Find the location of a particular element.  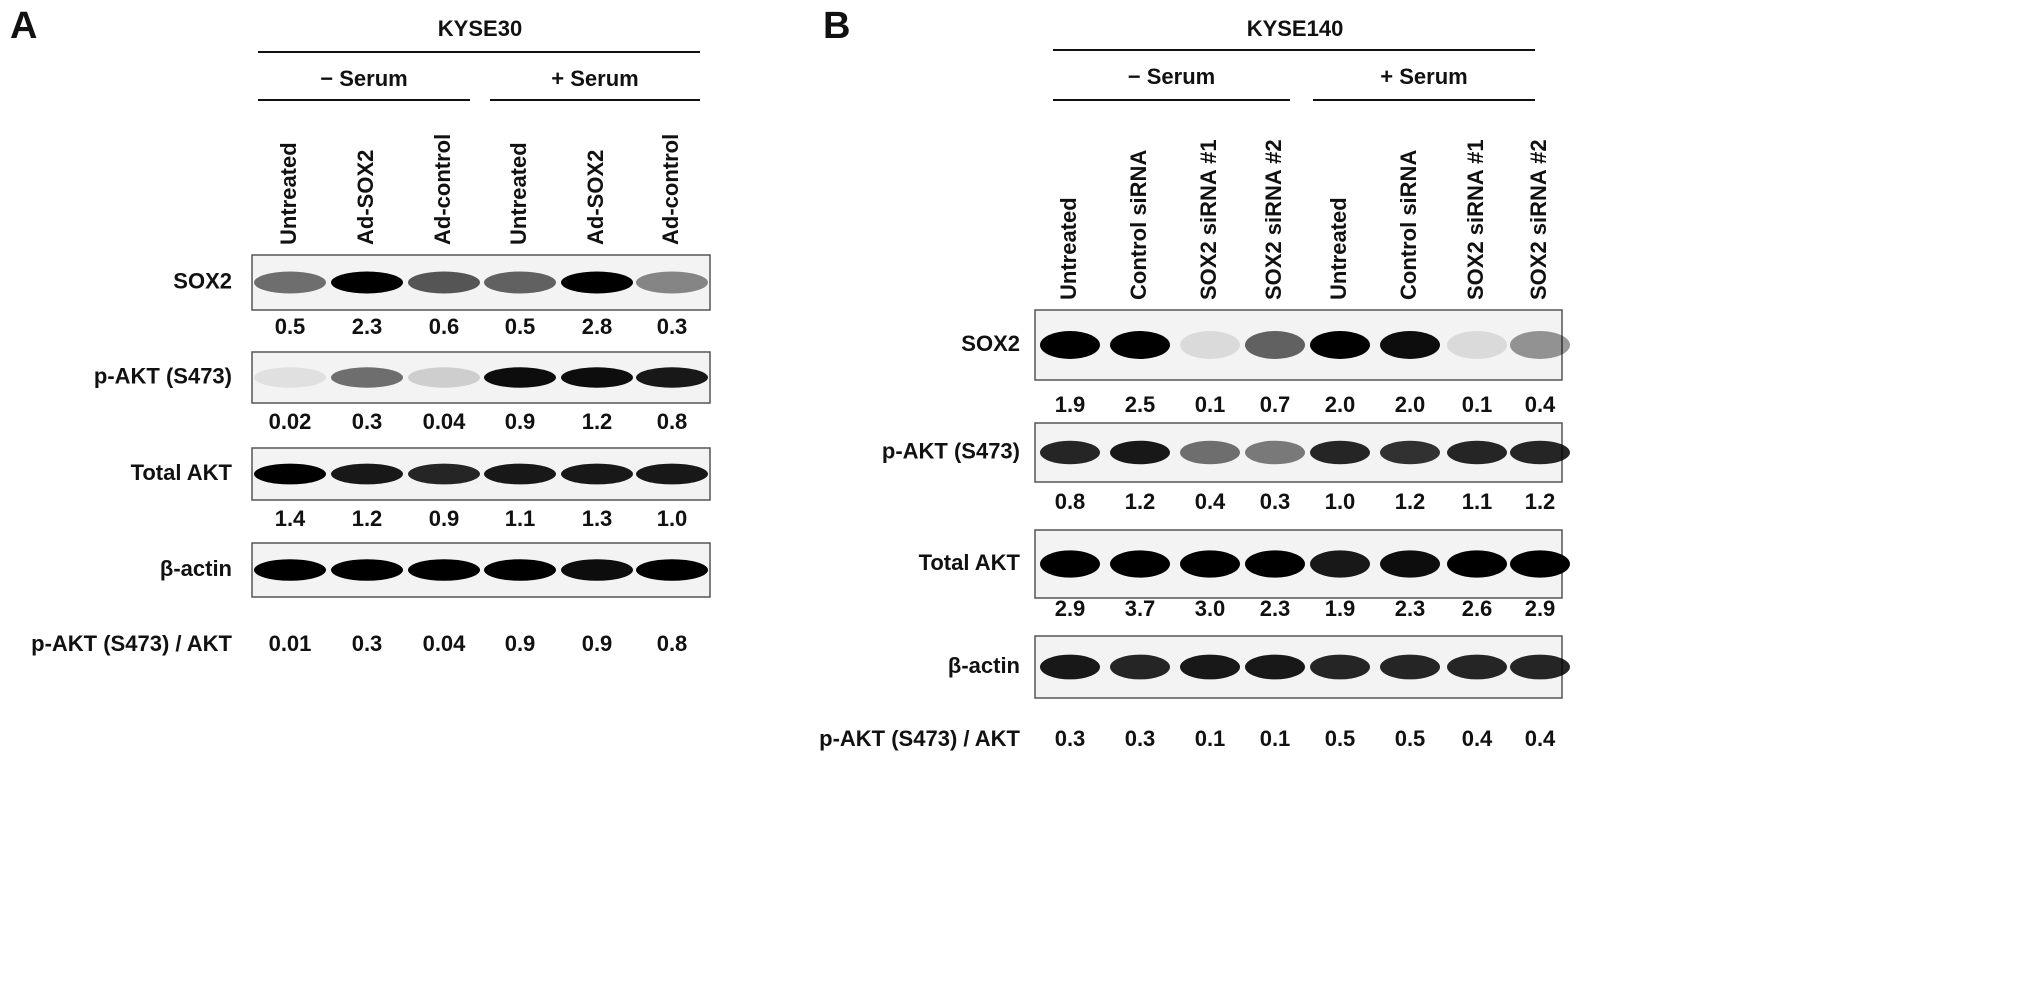

band-value: 2.9 is located at coordinates (1070, 608).